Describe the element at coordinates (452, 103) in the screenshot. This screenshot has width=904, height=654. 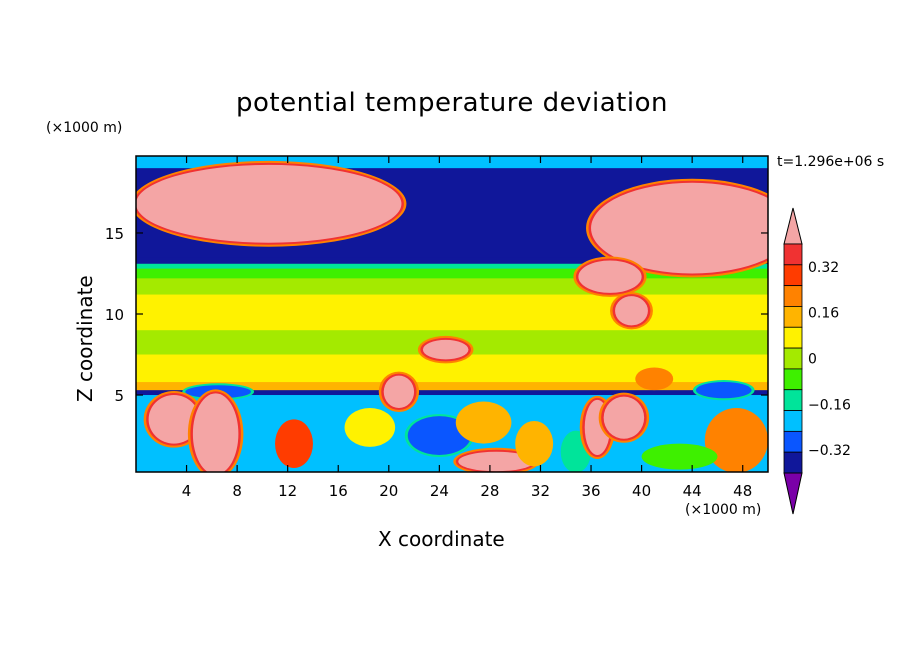
I see `chart-title: potential temperature deviation` at that location.